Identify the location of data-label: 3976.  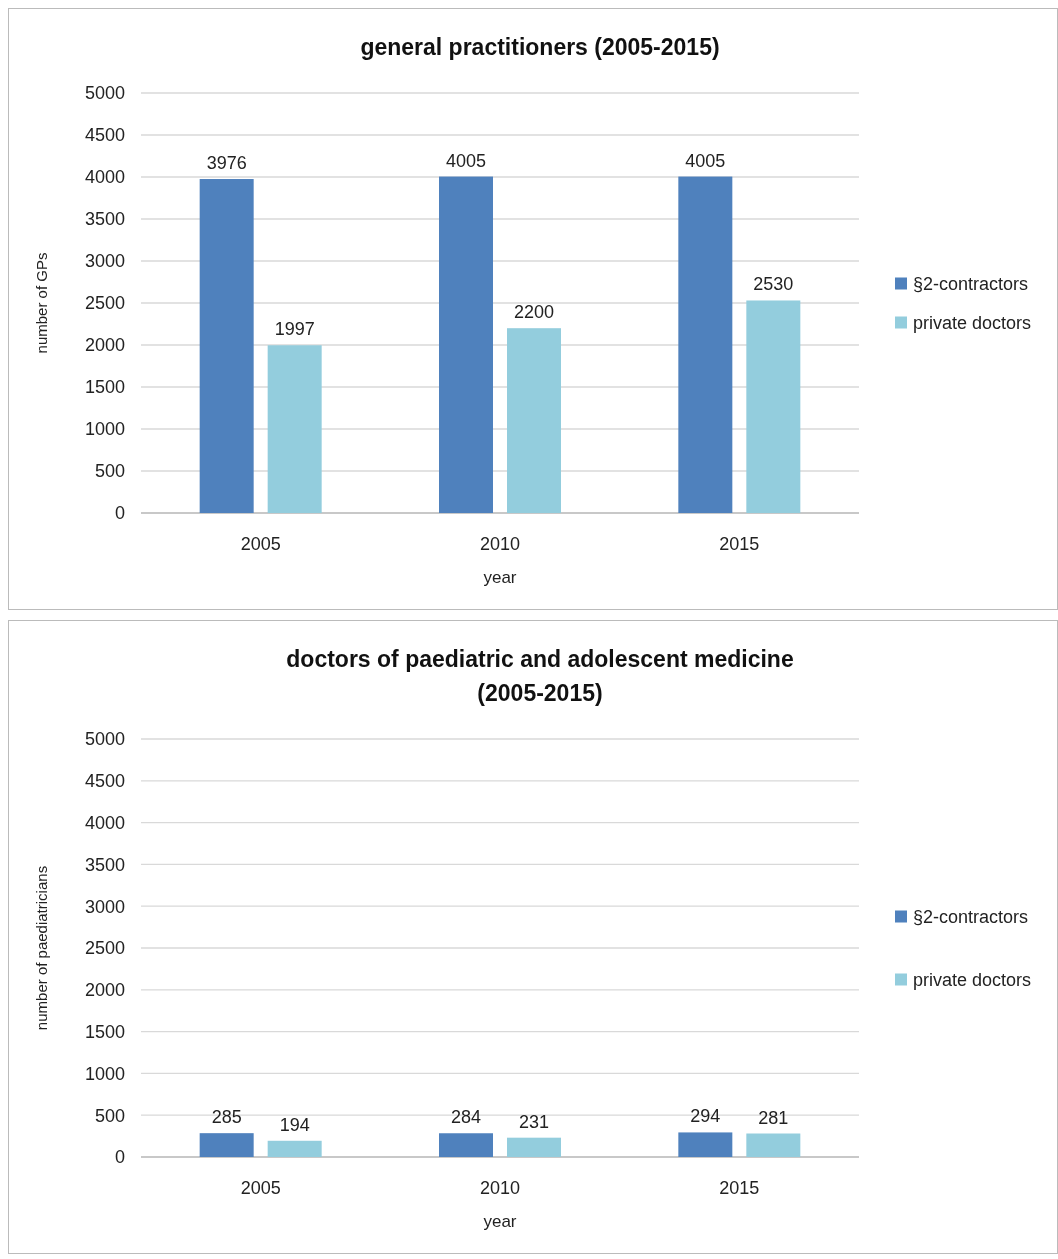
(226, 163).